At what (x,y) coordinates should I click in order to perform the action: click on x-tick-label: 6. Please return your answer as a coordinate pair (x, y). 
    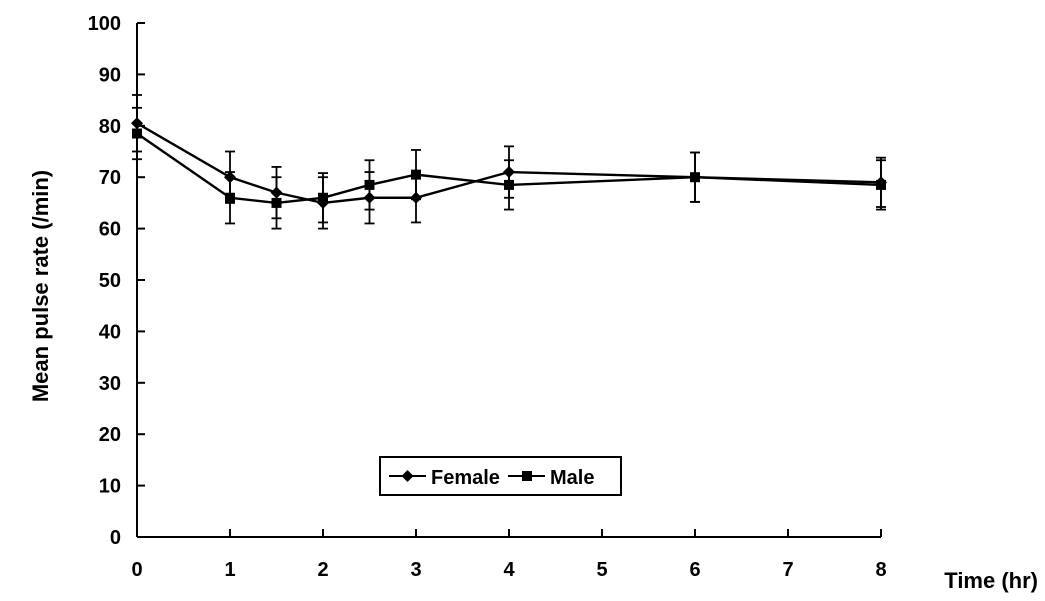
    Looking at the image, I should click on (694, 570).